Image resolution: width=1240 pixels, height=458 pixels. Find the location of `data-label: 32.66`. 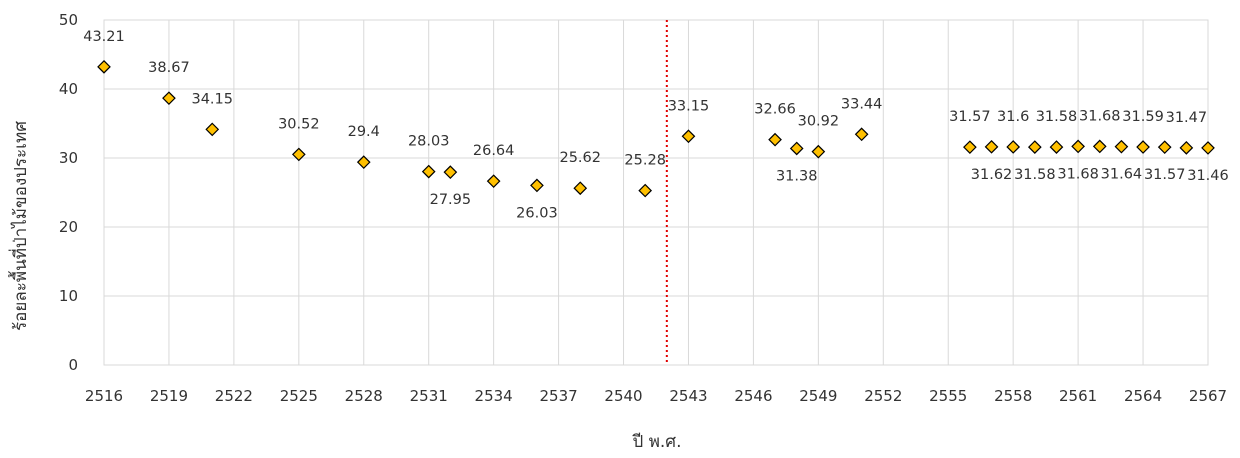

data-label: 32.66 is located at coordinates (775, 110).